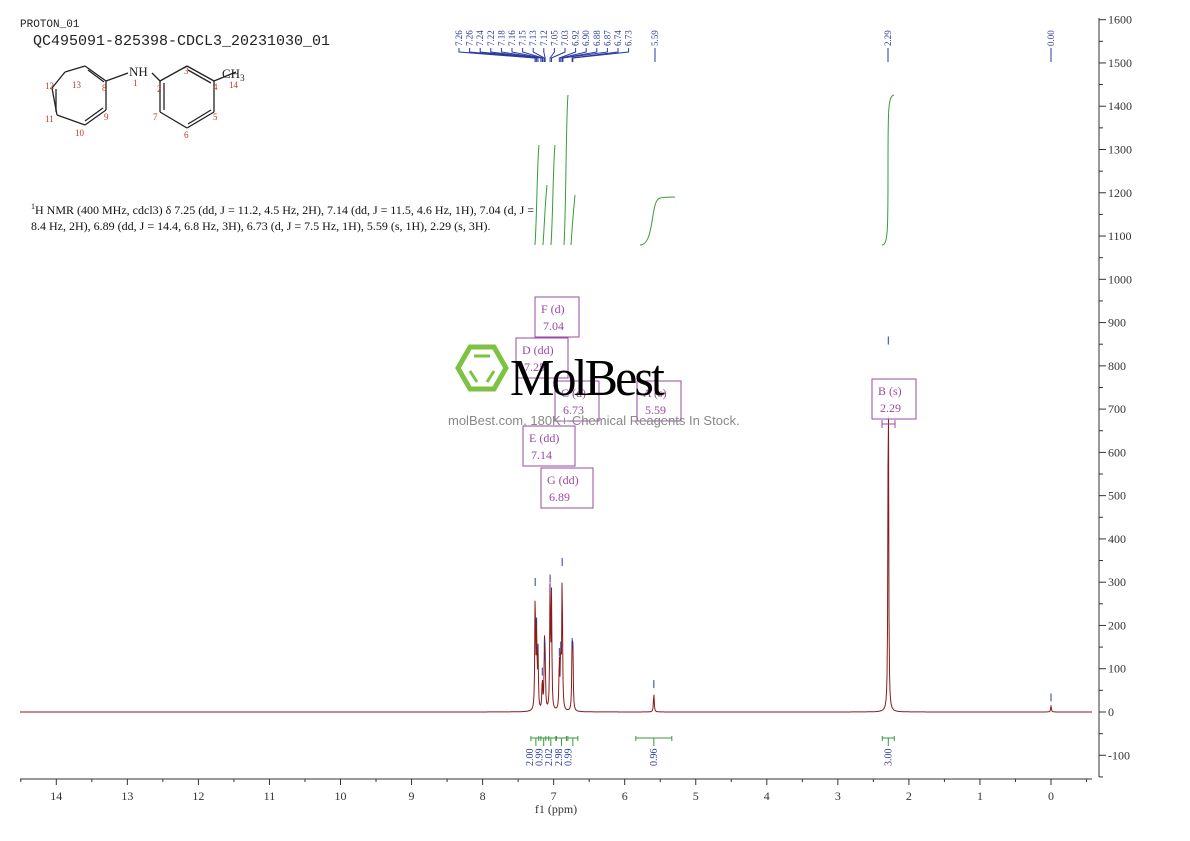  Describe the element at coordinates (186, 71) in the screenshot. I see `svg-text: 3` at that location.